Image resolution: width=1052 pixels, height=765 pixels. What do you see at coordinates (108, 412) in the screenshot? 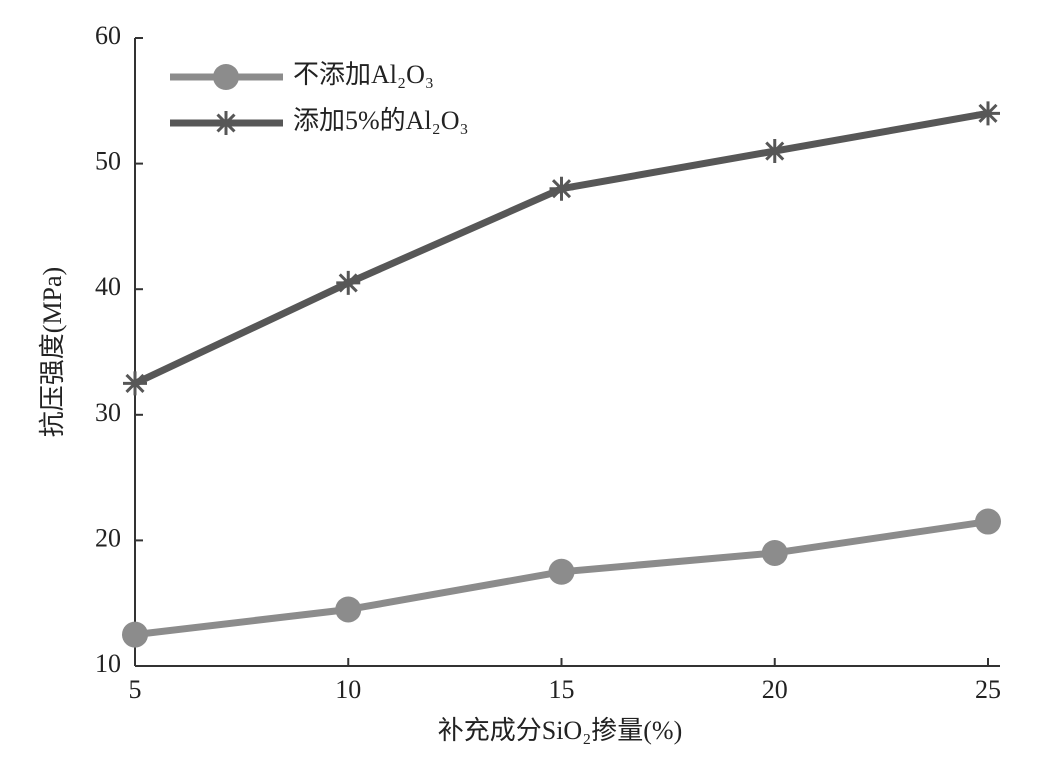
I see `y-tick-label: 30` at bounding box center [108, 412].